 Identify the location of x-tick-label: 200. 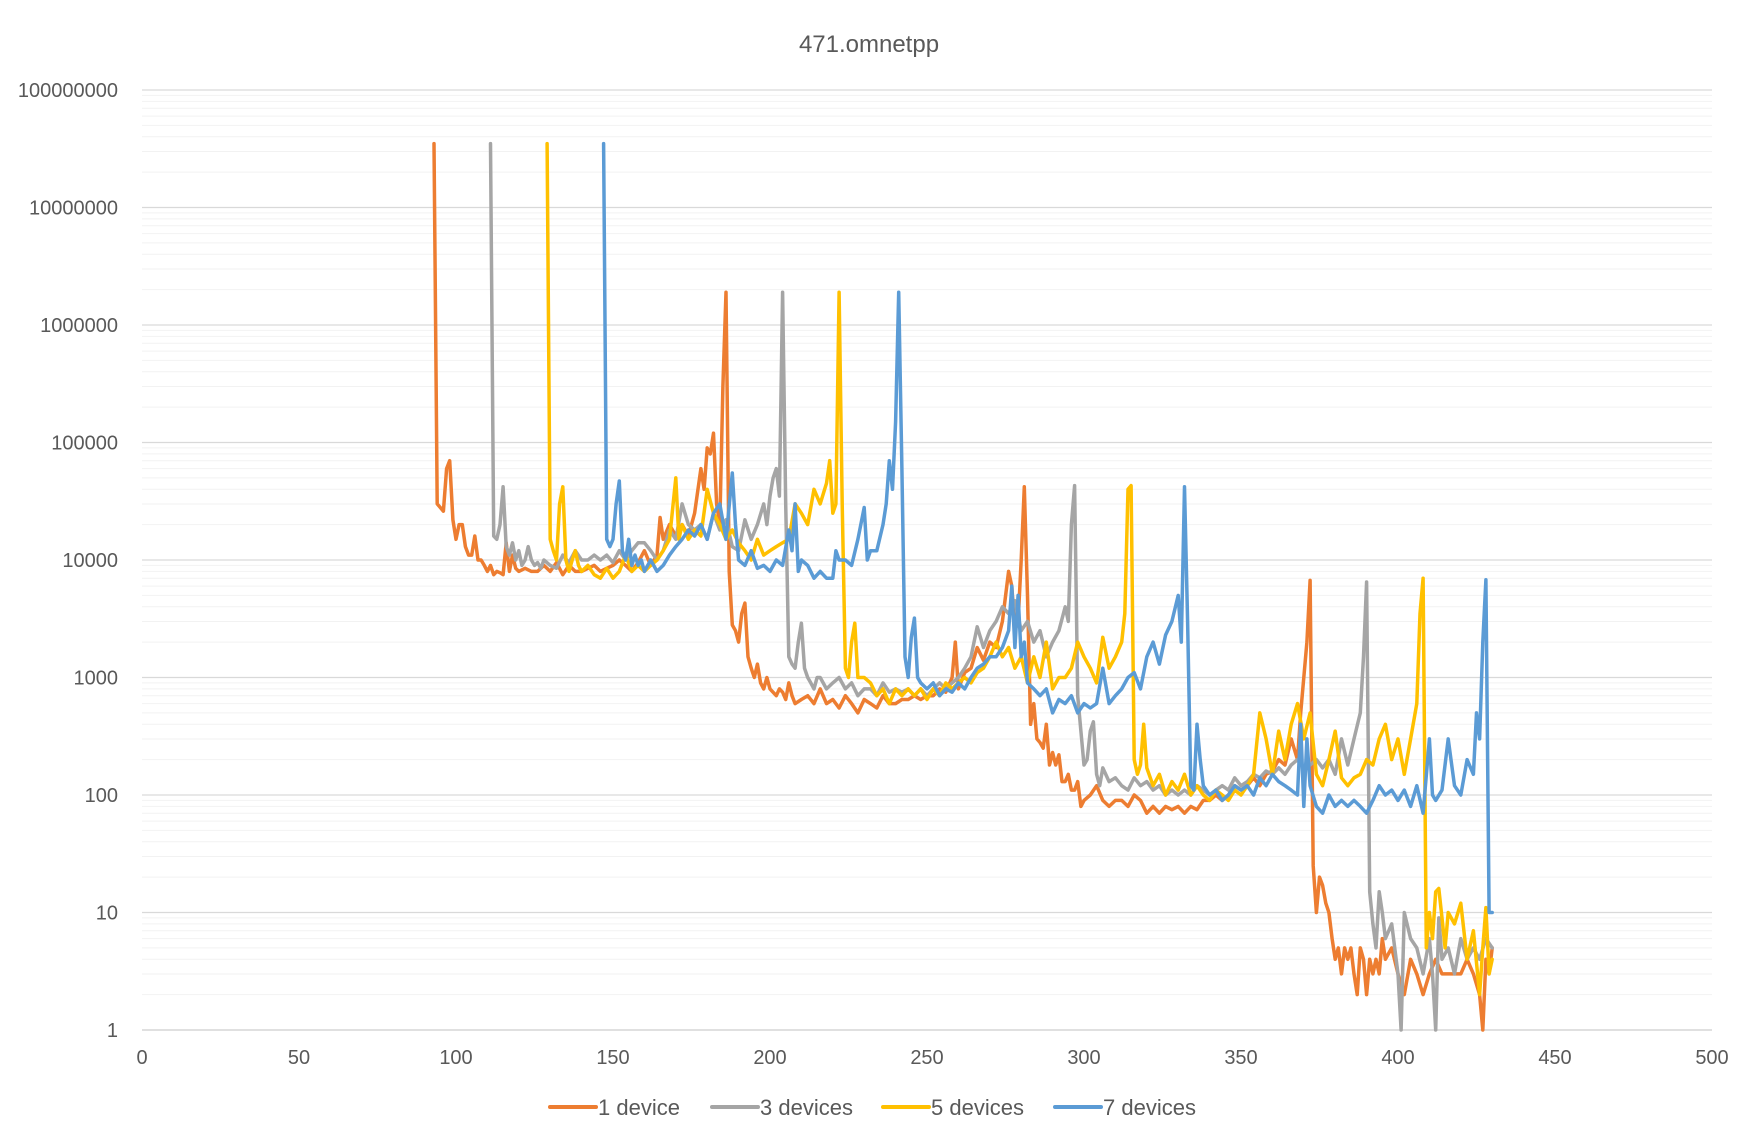
(769, 1058).